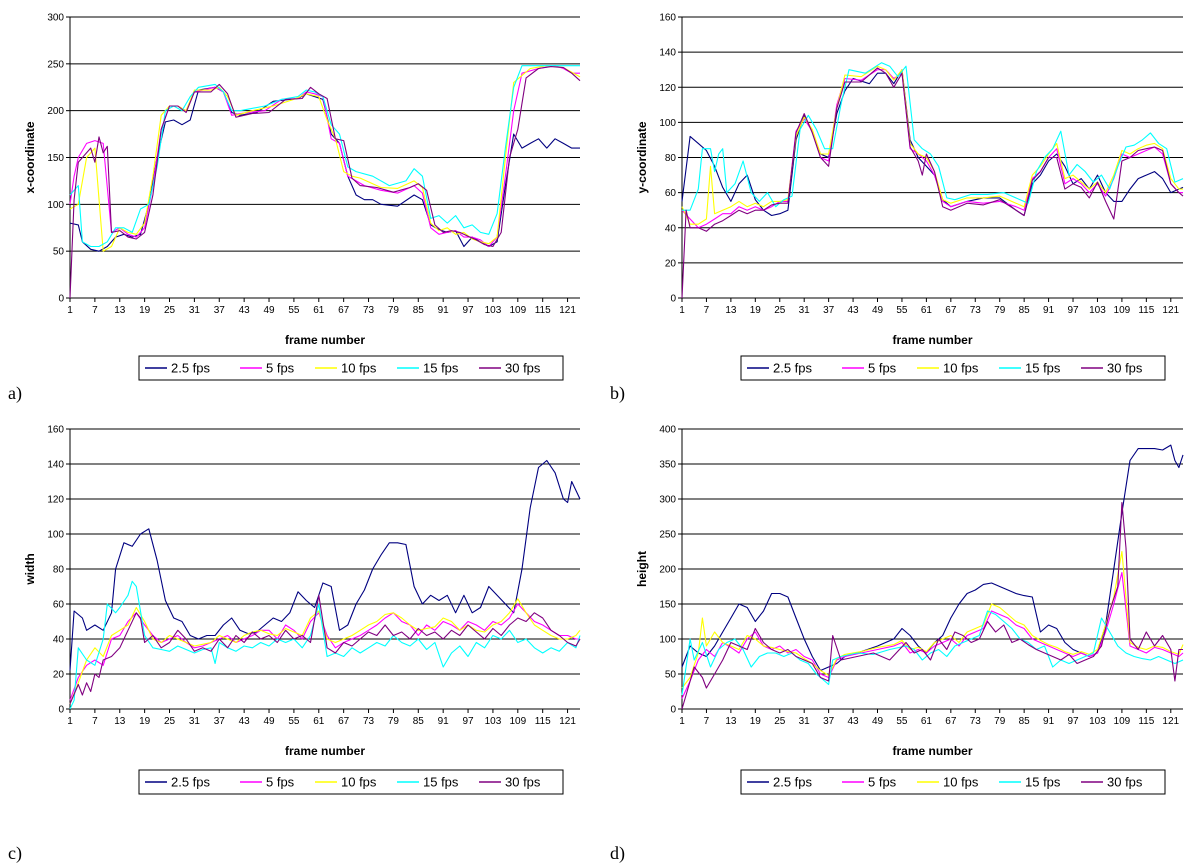 This screenshot has width=1187, height=868. Describe the element at coordinates (793, 368) in the screenshot. I see `legend-label: 2.5 fps` at that location.